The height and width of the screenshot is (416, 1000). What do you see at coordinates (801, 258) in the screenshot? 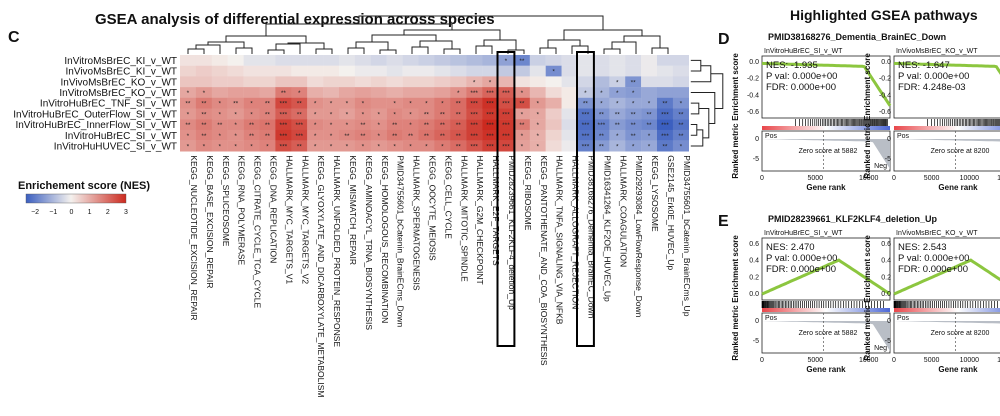
I see `es-stat: P val: 0.000e+00` at bounding box center [801, 258].